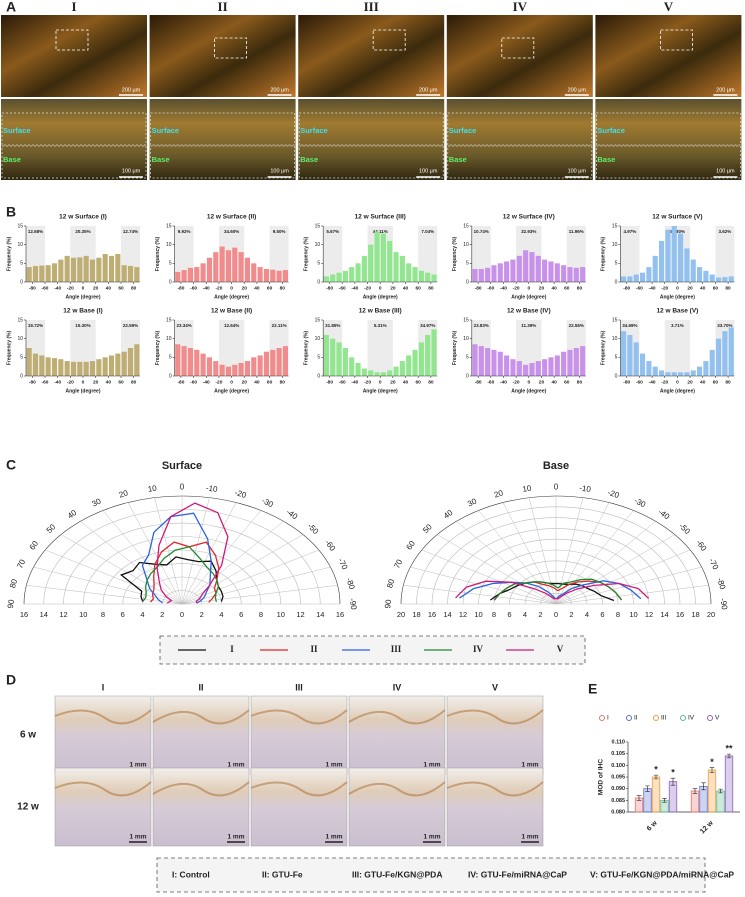 The width and height of the screenshot is (745, 897). I want to click on polar-line, so click(181, 574).